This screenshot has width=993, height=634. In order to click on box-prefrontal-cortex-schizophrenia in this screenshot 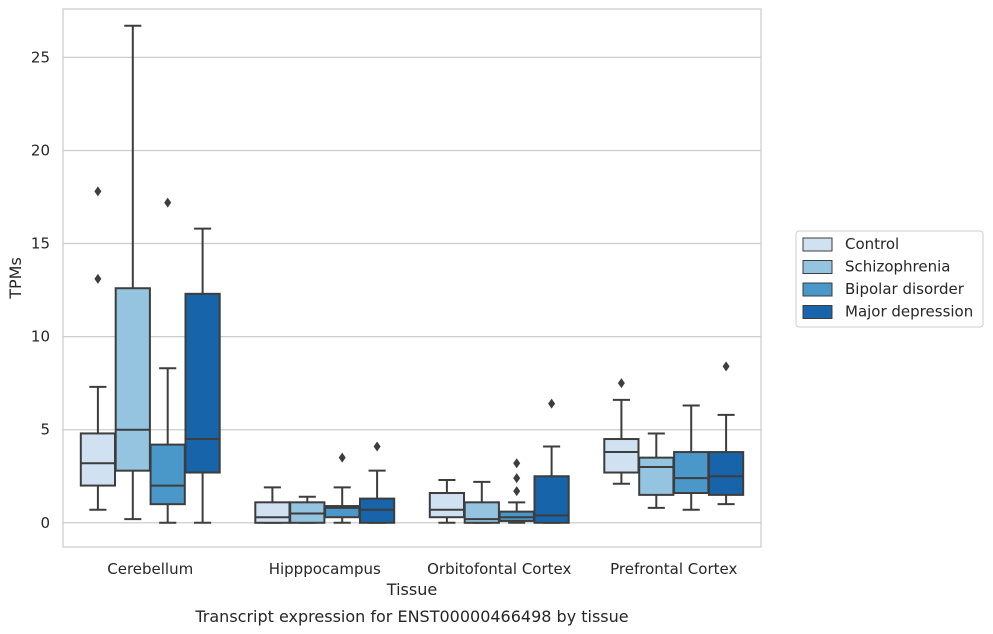, I will do `click(656, 470)`.